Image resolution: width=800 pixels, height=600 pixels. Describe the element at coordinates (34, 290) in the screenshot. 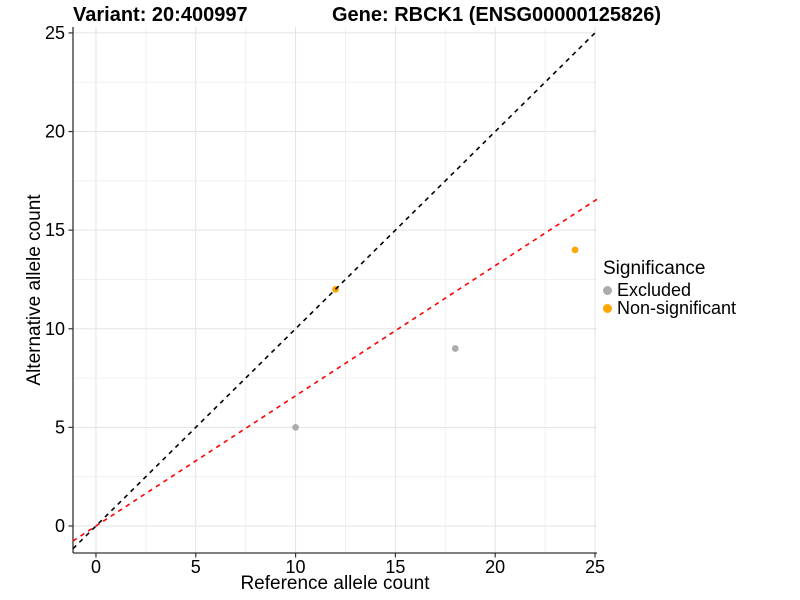

I see `y-axis-title: Alternative allele count` at that location.